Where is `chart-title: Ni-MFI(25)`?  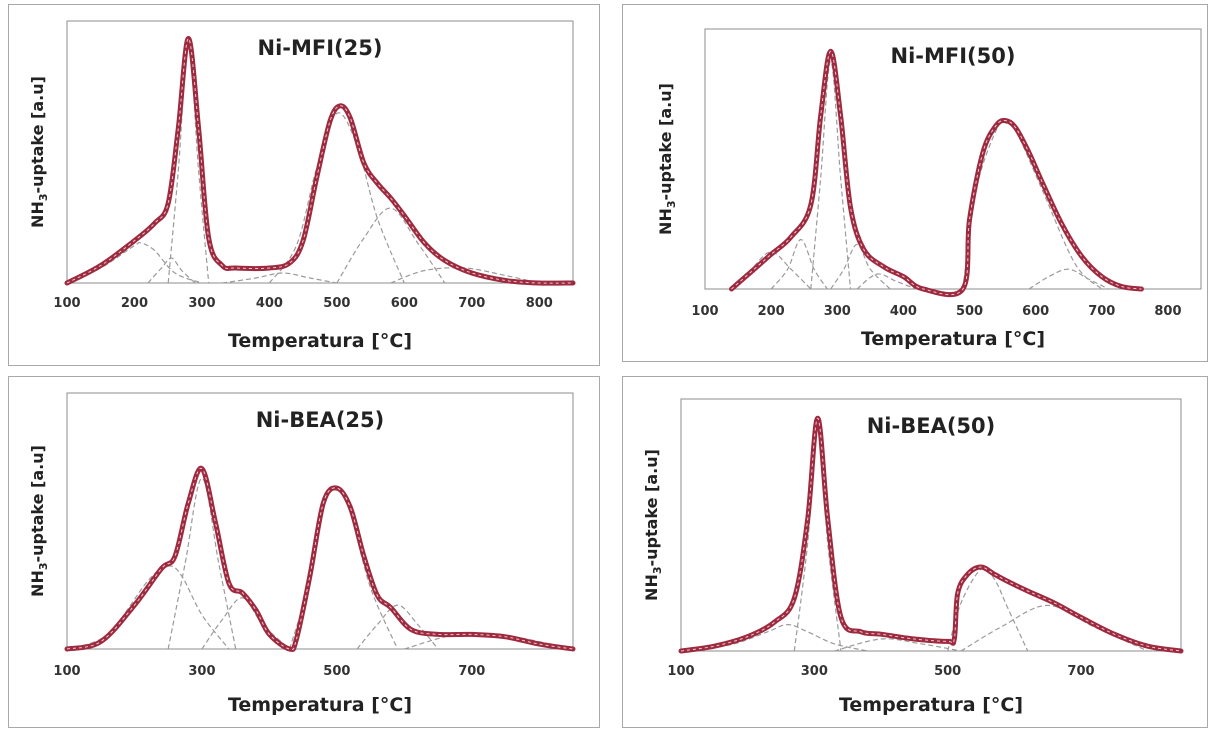
chart-title: Ni-MFI(25) is located at coordinates (320, 48).